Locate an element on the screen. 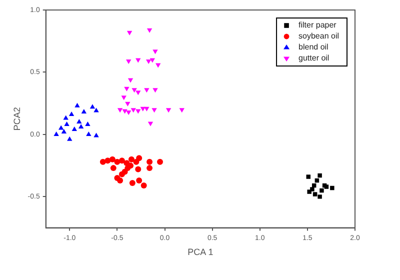 The image size is (400, 280). x-axis-title: PCA 1 is located at coordinates (201, 252).